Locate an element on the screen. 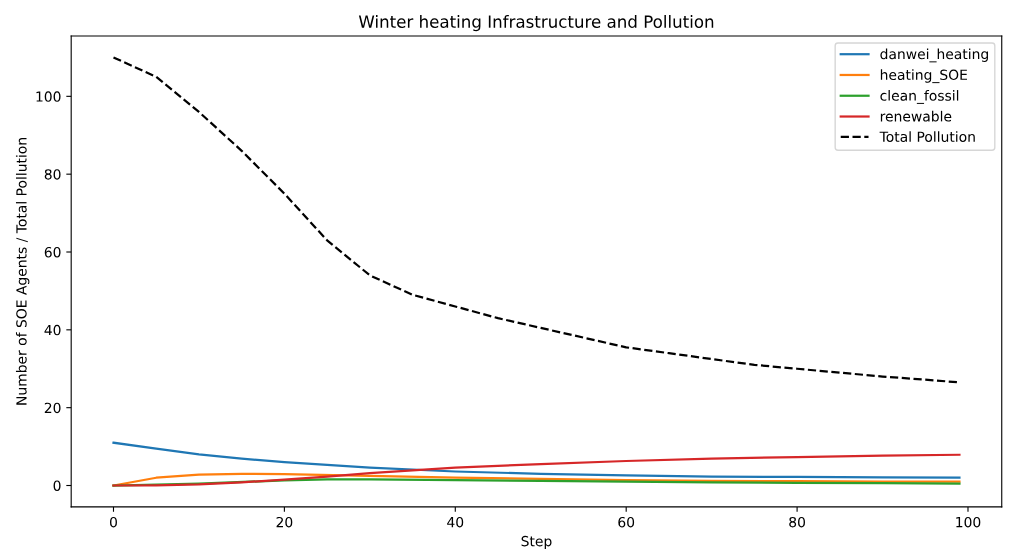 The width and height of the screenshot is (1017, 554). x-tick-label: 100 is located at coordinates (968, 522).